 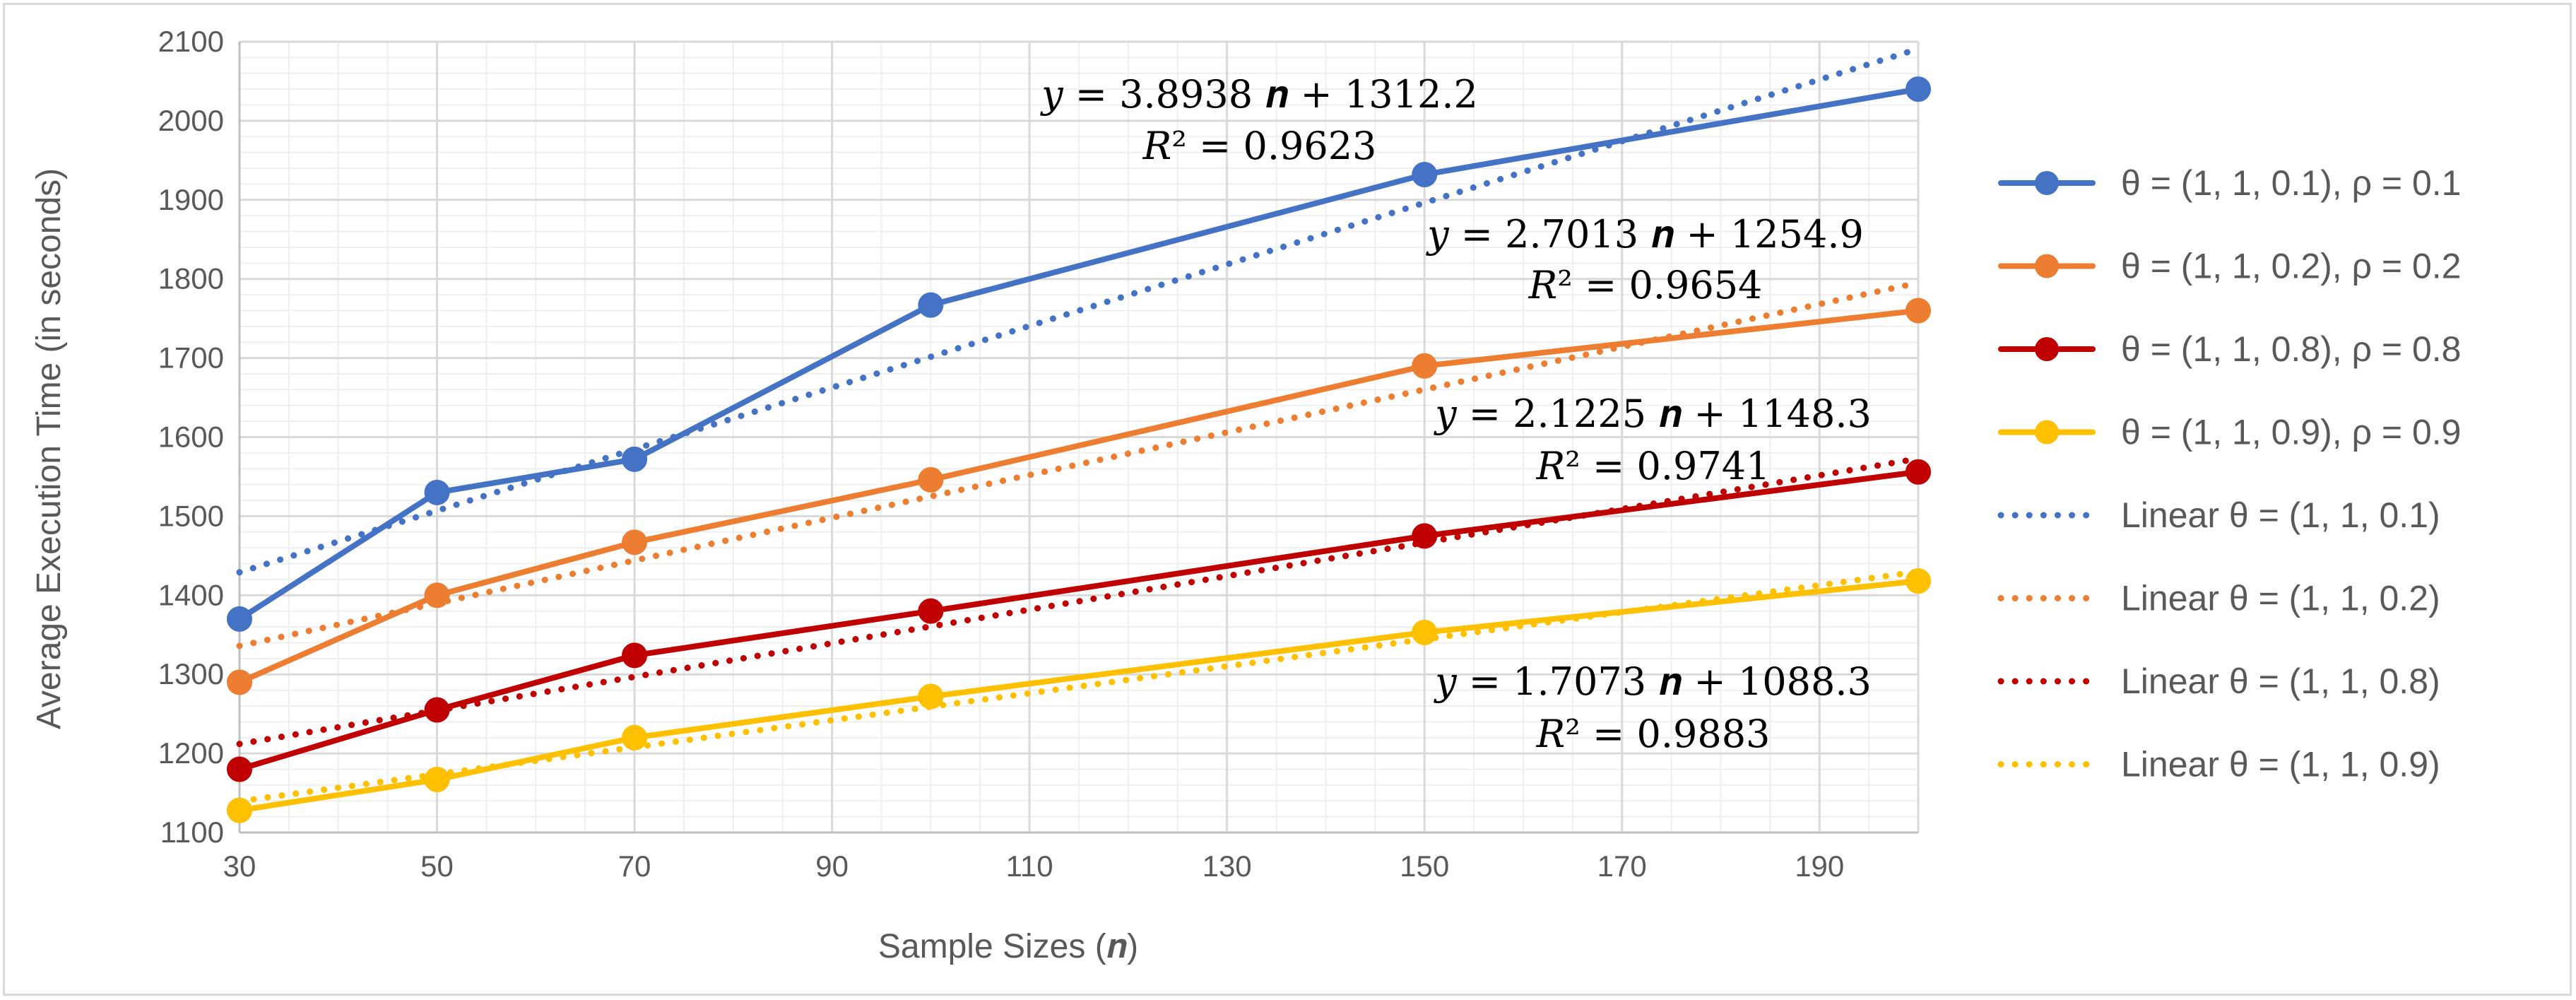 I want to click on y-tick-label: 1700, so click(x=191, y=358).